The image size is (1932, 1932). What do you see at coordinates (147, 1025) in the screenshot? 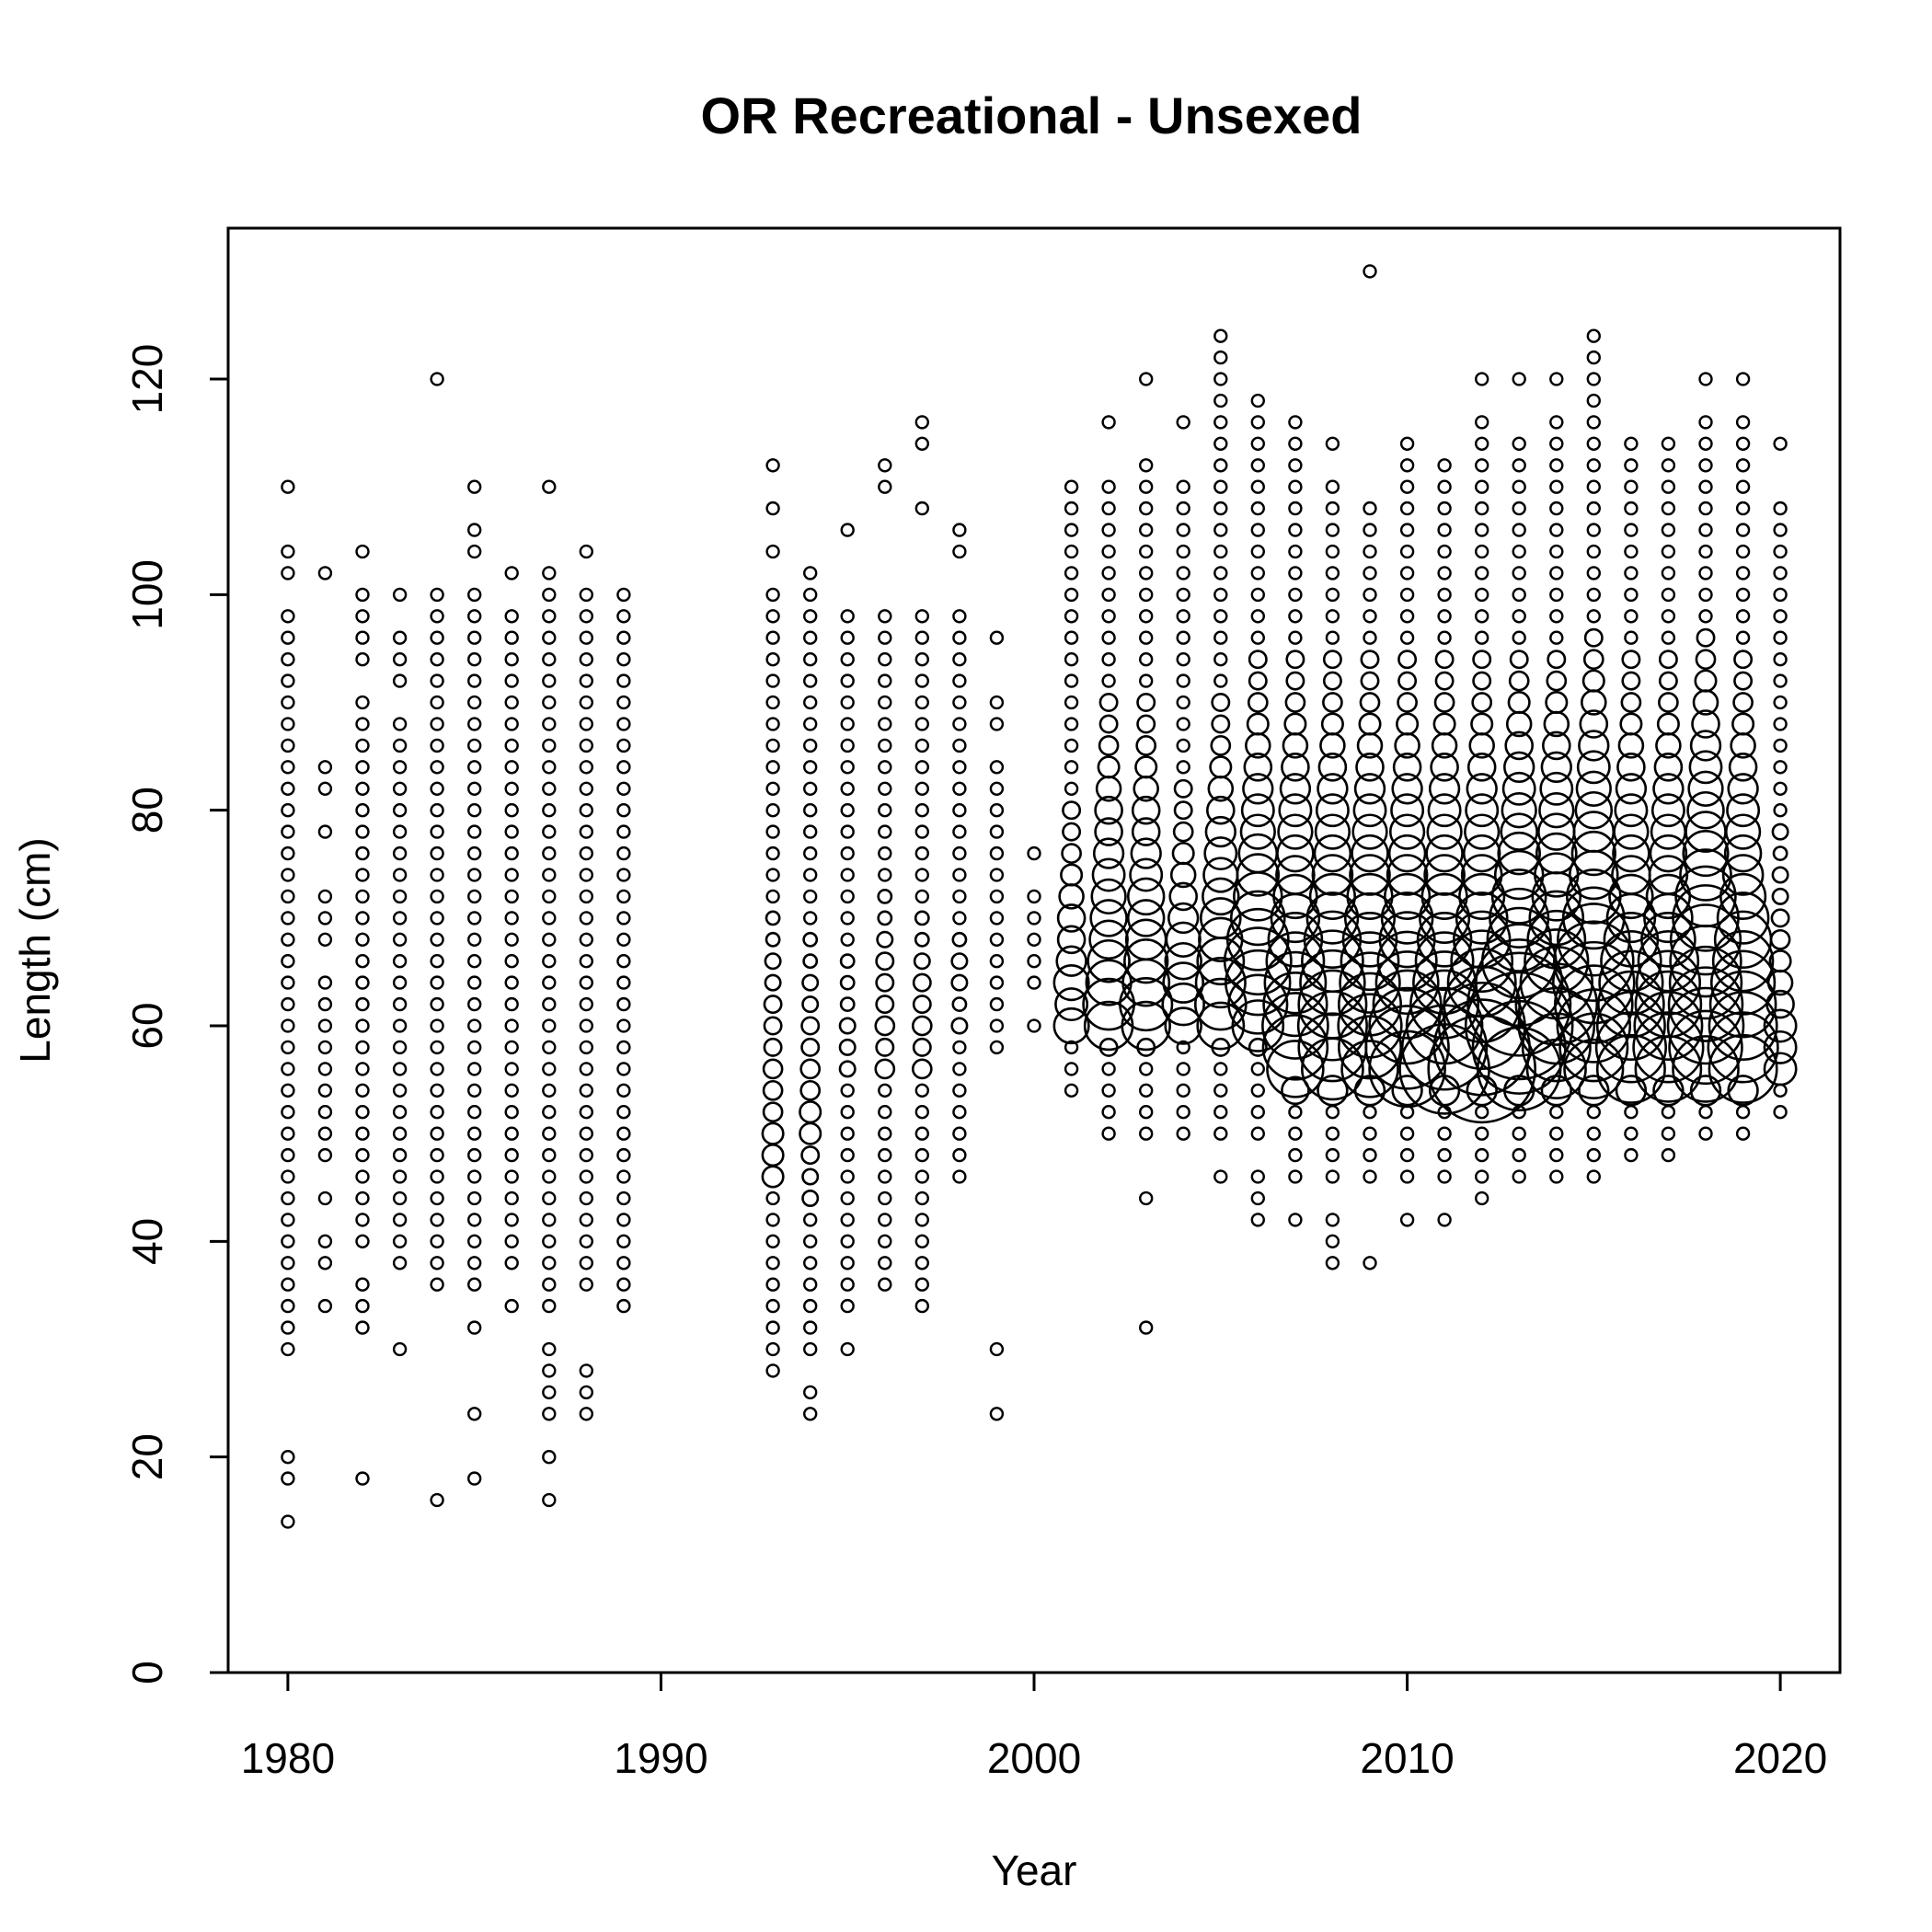
I see `y-tick-label: 60` at bounding box center [147, 1025].